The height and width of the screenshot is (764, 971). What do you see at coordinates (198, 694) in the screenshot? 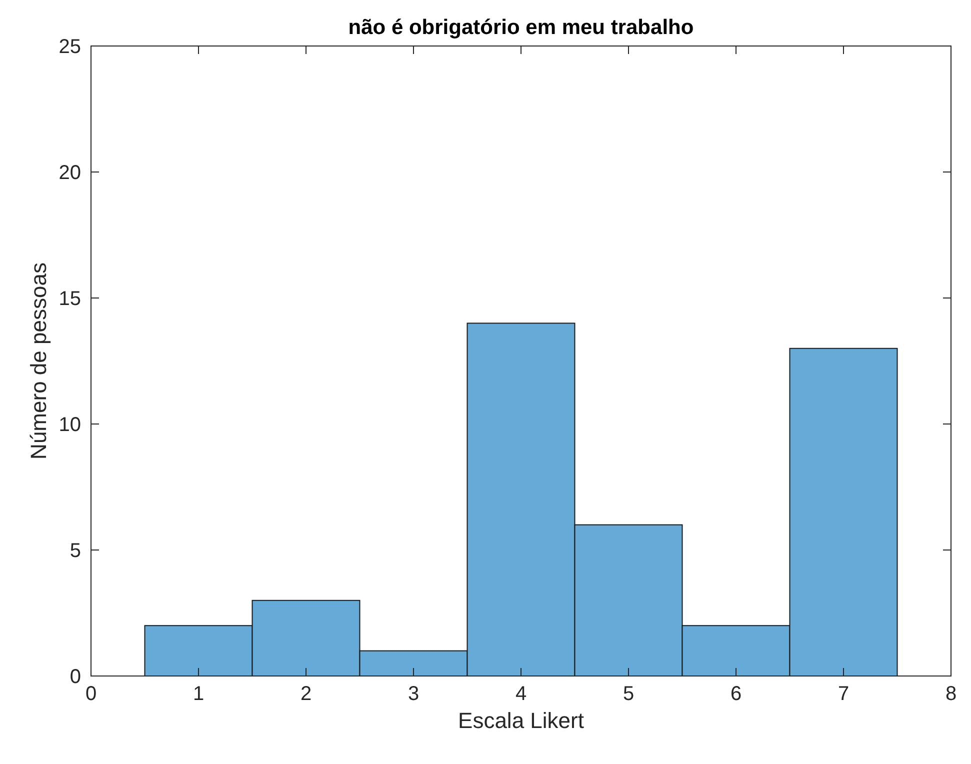
I see `x-tick-label: 1` at bounding box center [198, 694].